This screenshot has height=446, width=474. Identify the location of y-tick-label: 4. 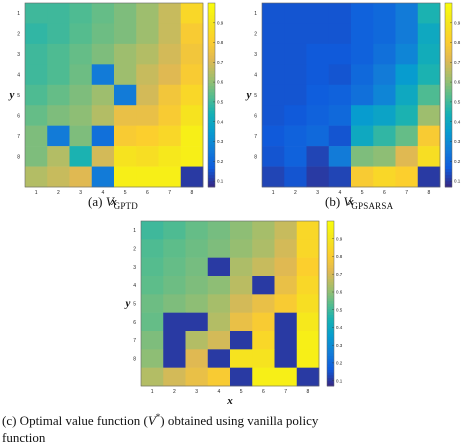
(18, 76).